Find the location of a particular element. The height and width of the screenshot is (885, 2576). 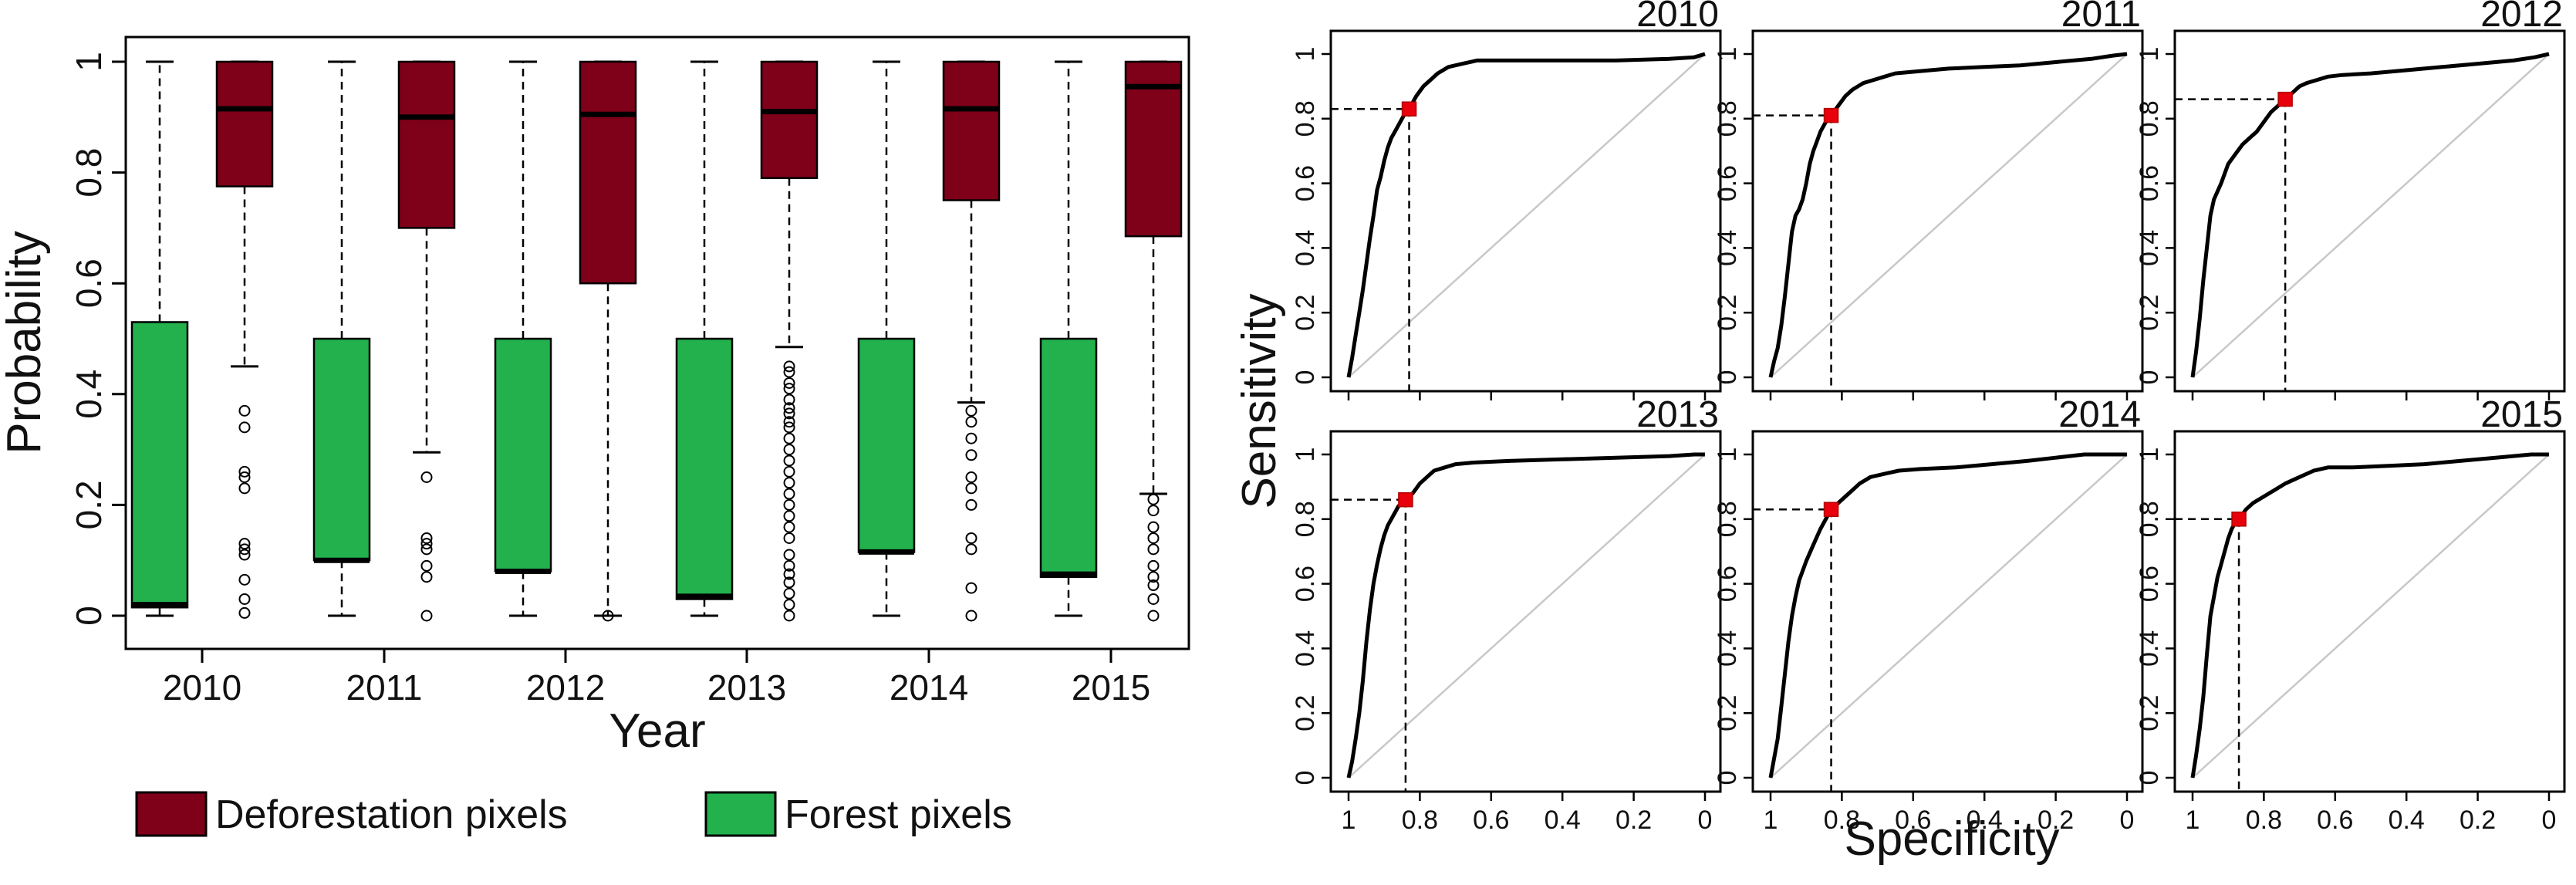

box-deforestation-2014 is located at coordinates (971, 341).